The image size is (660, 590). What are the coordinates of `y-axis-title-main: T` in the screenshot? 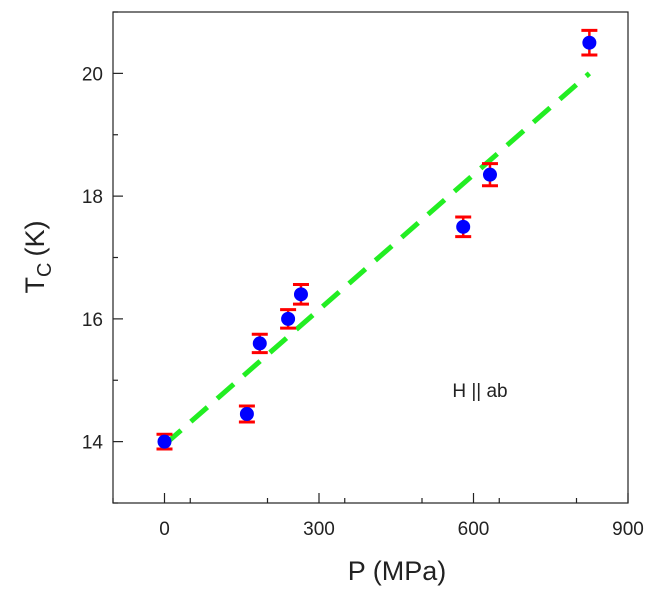 It's located at (35, 285).